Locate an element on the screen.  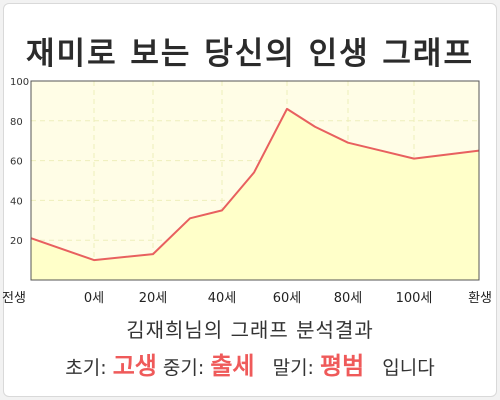
x-tick-label: 20세 is located at coordinates (153, 298).